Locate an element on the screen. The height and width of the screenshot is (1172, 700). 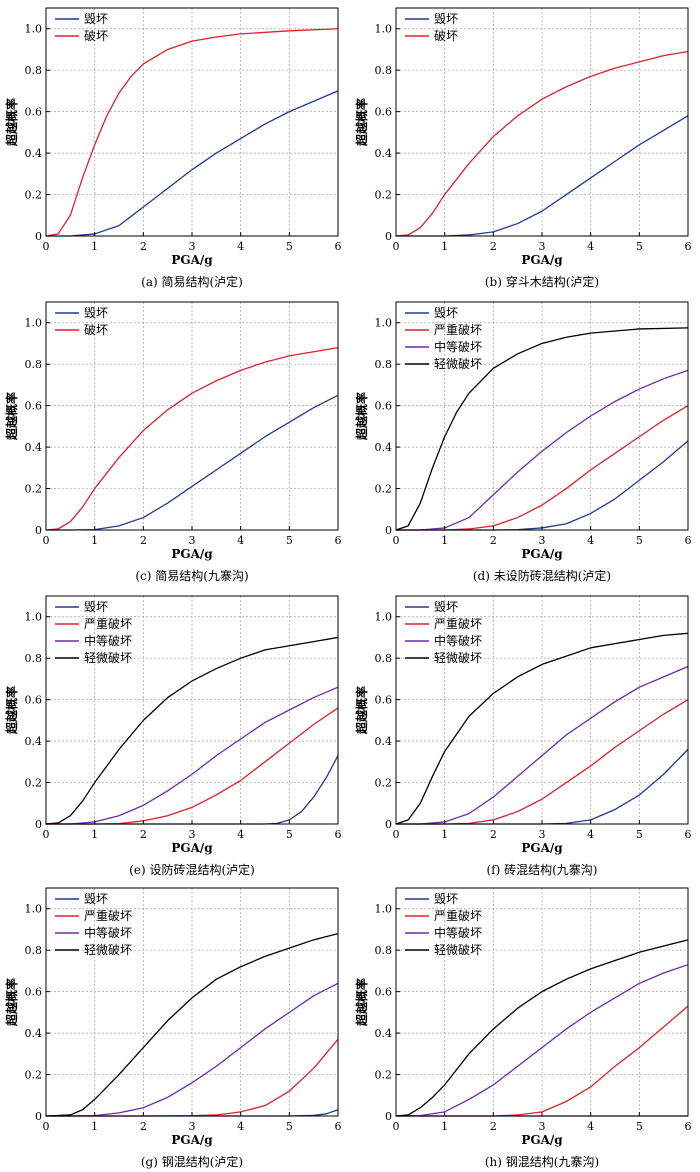
chart-caption: (h) 钢混结构(九寨沟) is located at coordinates (542, 1161).